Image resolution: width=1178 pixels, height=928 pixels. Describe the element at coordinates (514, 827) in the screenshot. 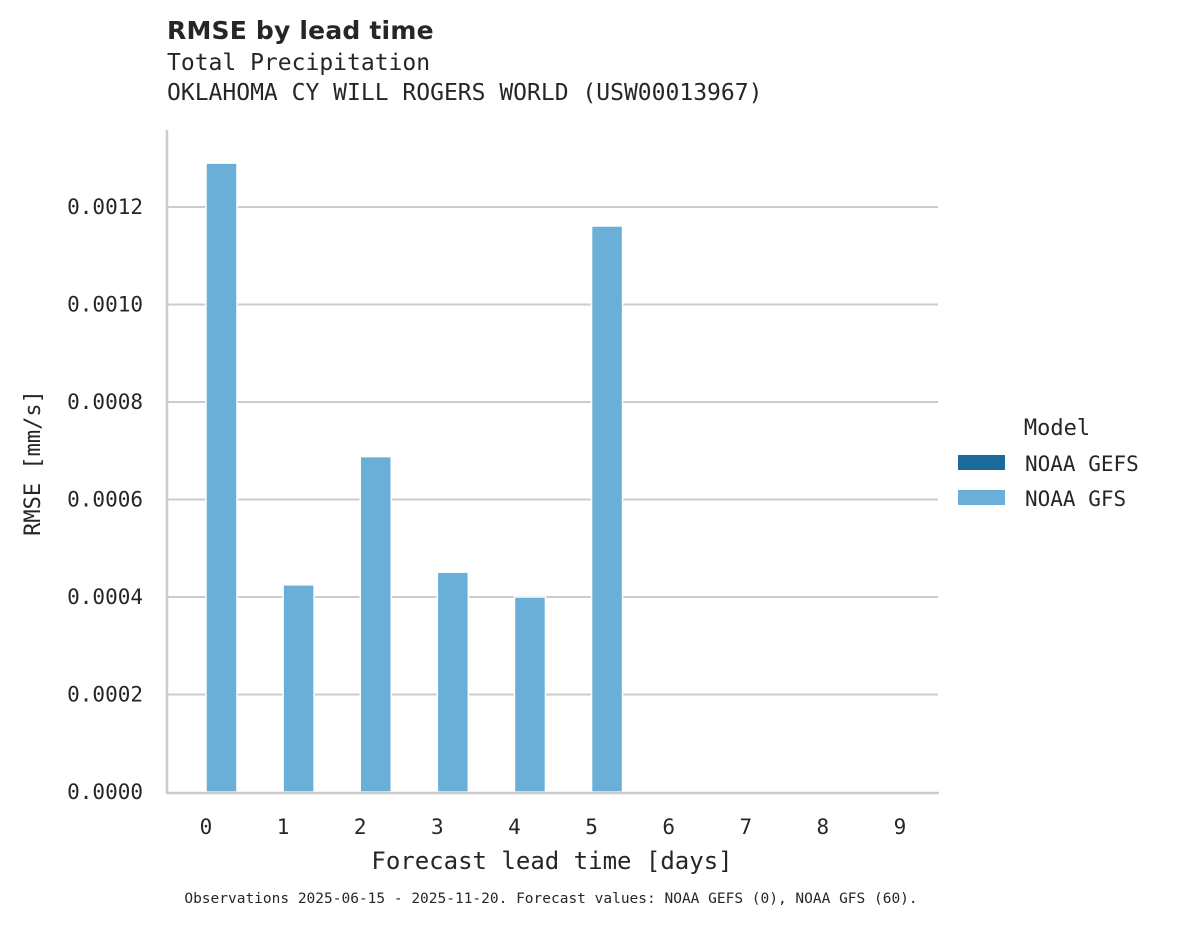

I see `x-tick-label: 4` at that location.